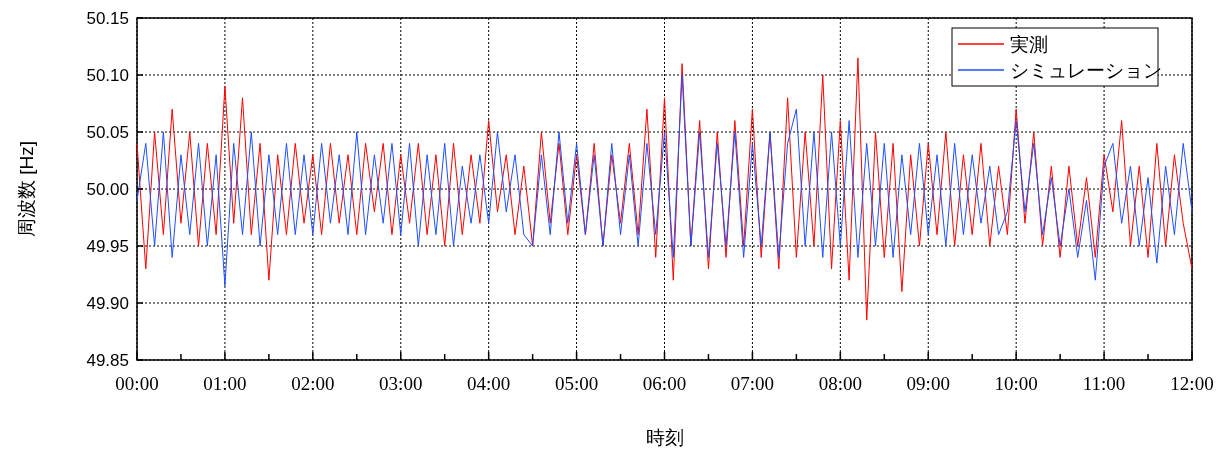  I want to click on y-axis-title: 周波数 [Hz], so click(26, 189).